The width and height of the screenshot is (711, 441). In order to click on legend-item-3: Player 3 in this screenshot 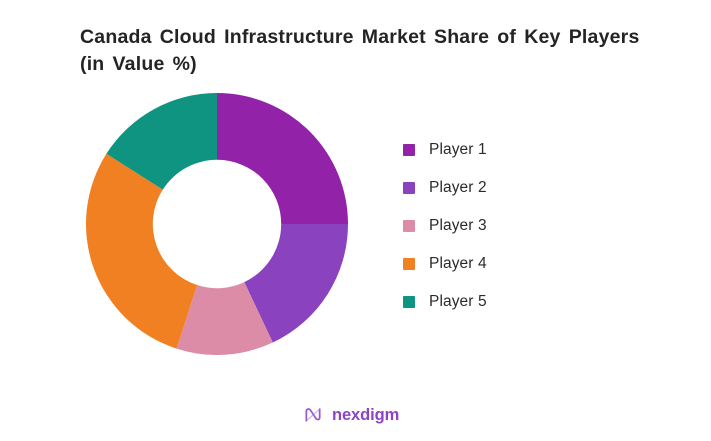, I will do `click(483, 225)`.